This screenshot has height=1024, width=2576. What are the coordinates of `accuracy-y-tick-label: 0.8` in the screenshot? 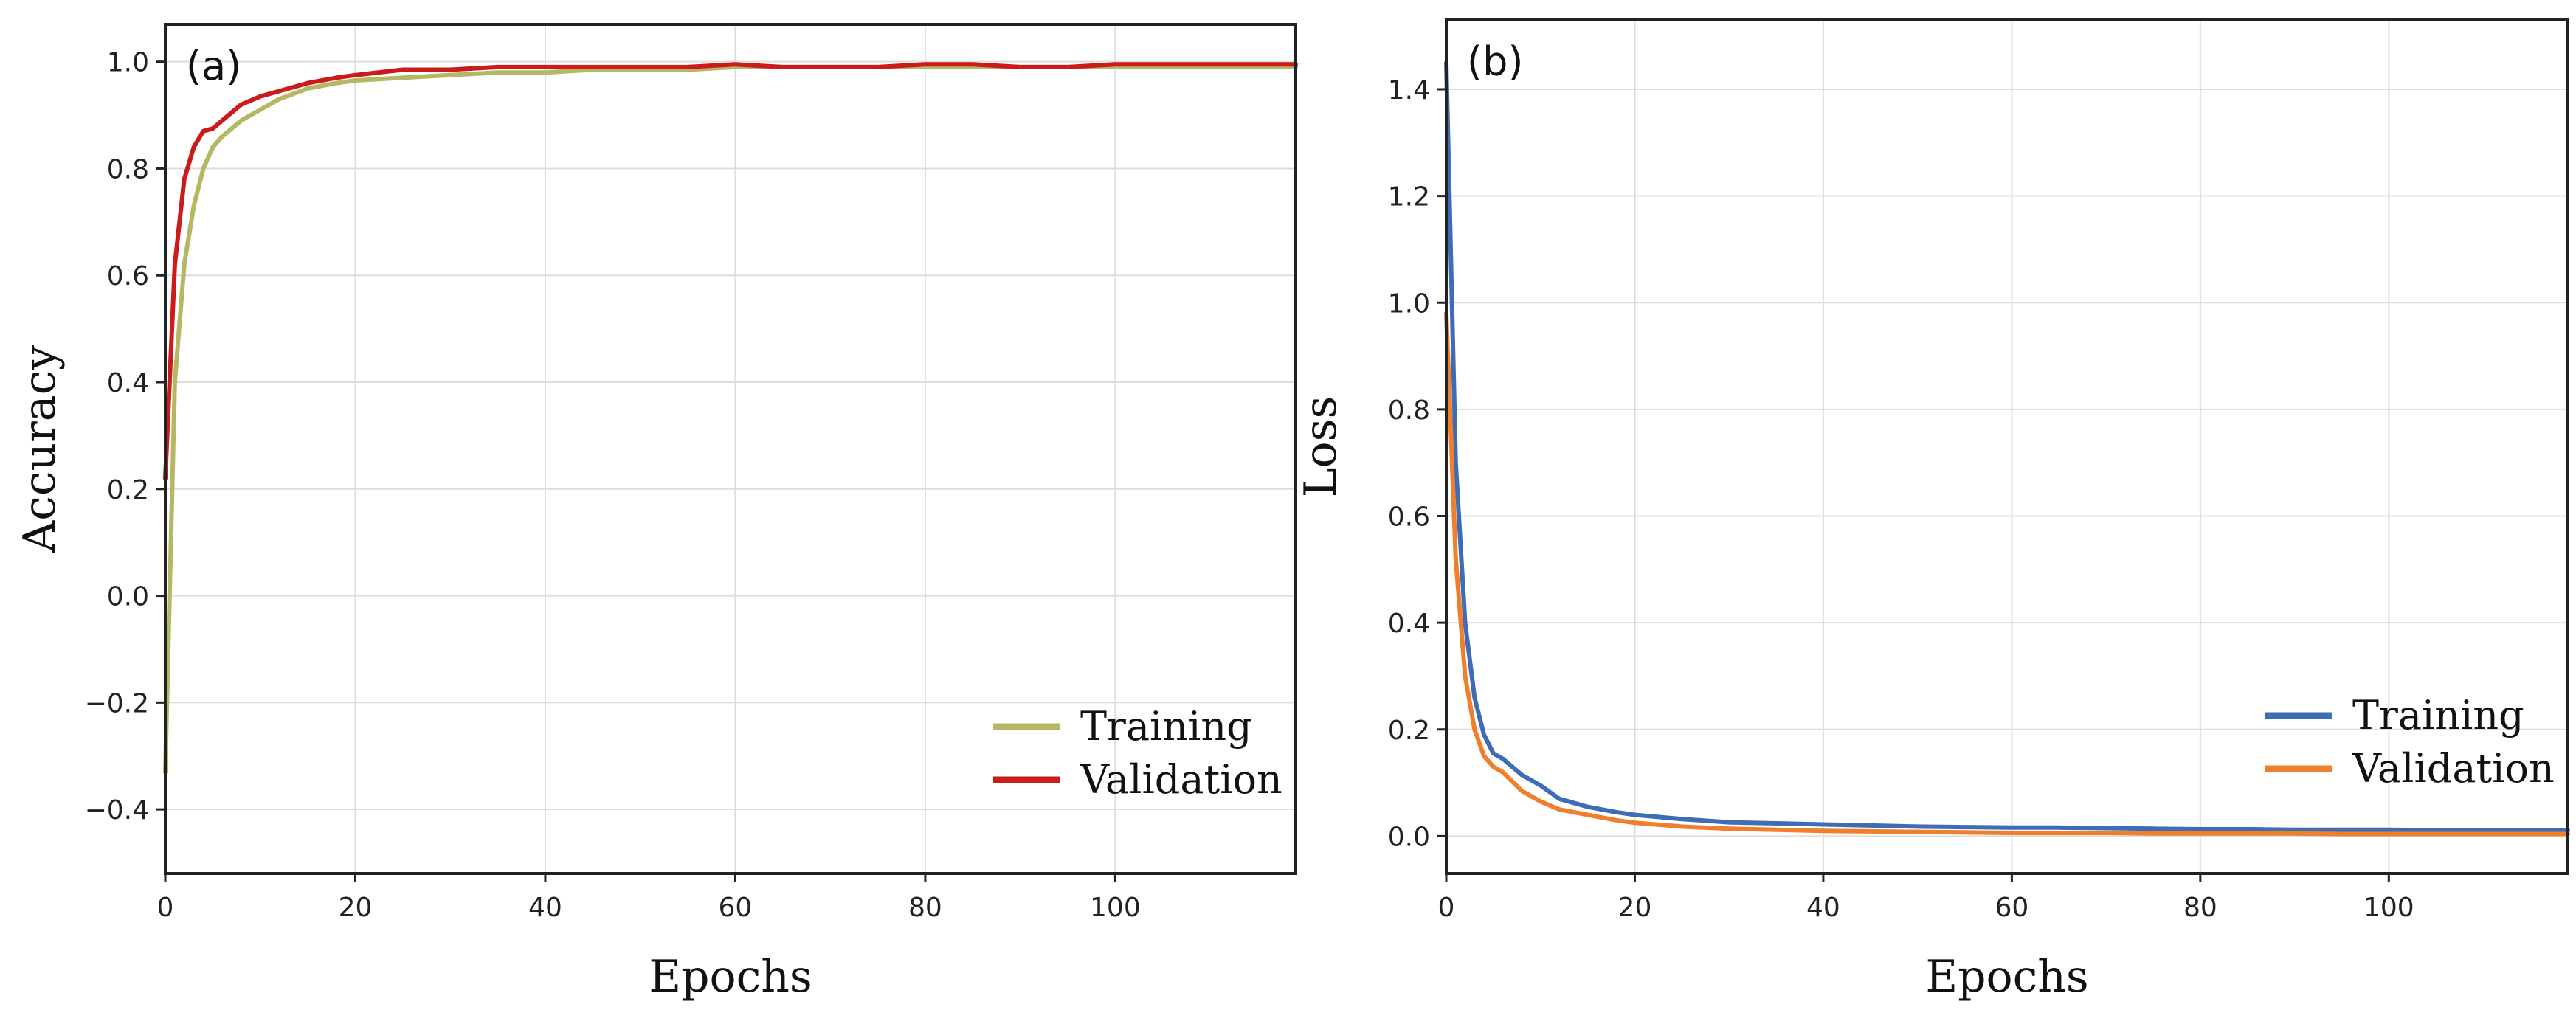 It's located at (128, 169).